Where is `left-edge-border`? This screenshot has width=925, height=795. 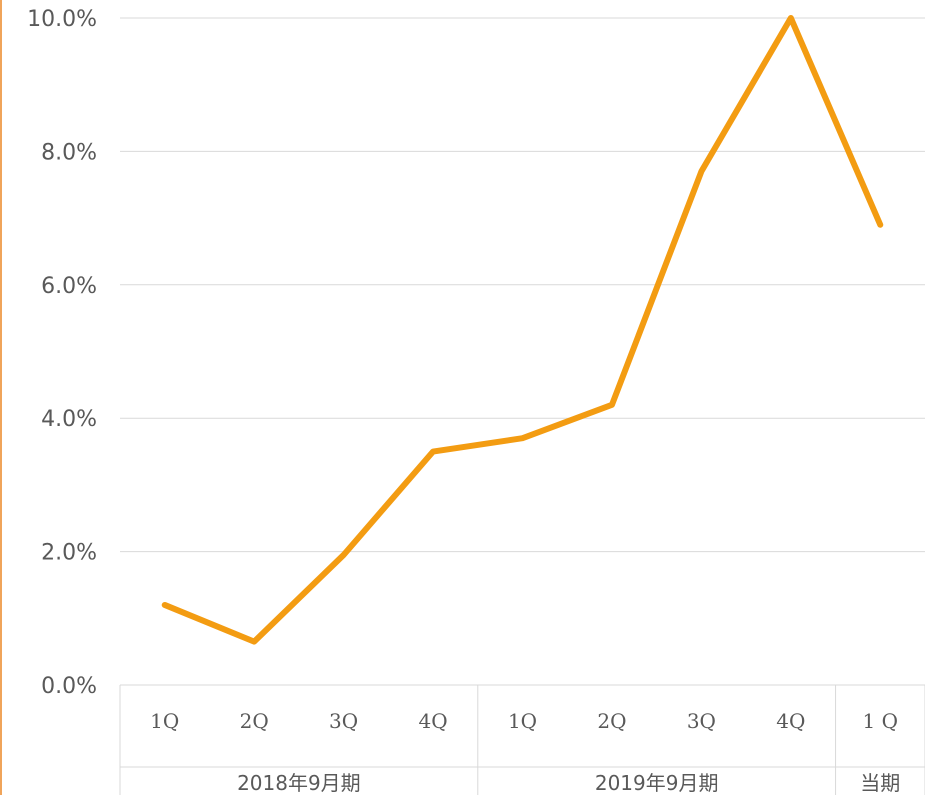
left-edge-border is located at coordinates (1, 397).